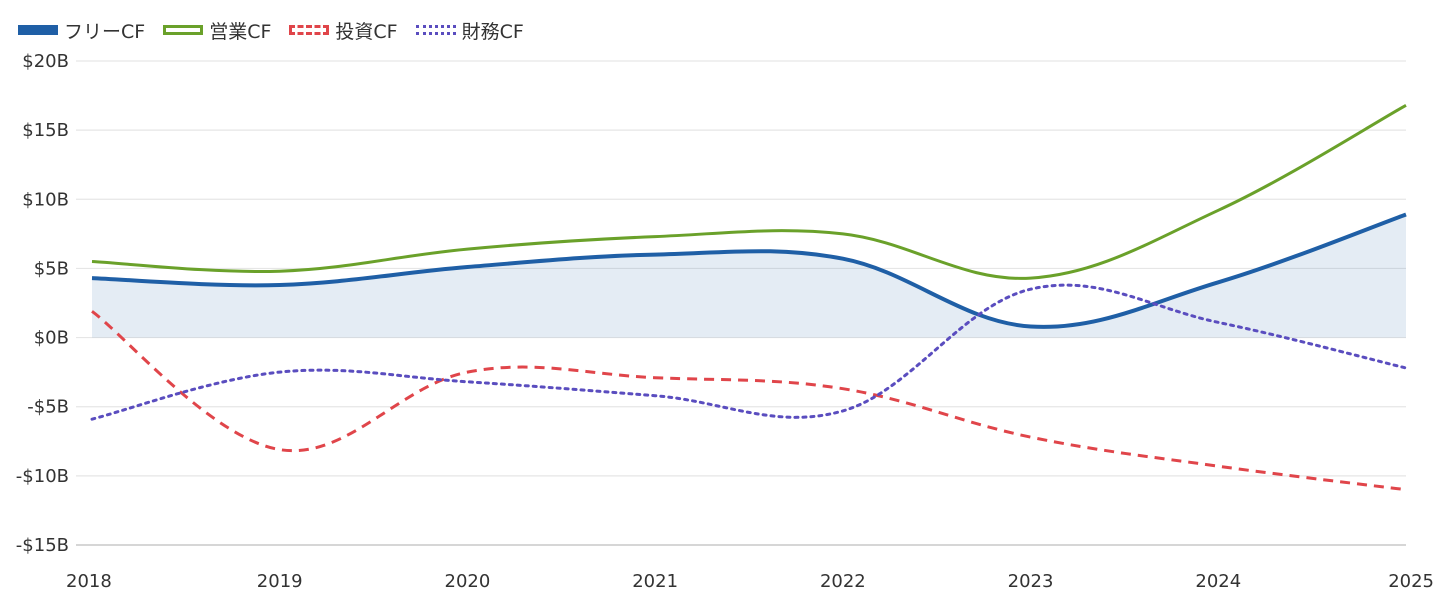 The image size is (1440, 600). What do you see at coordinates (750, 581) in the screenshot?
I see `x-axis-tick-labels: 2018 2019 2020 2021 2022 2023 2024 2025` at bounding box center [750, 581].